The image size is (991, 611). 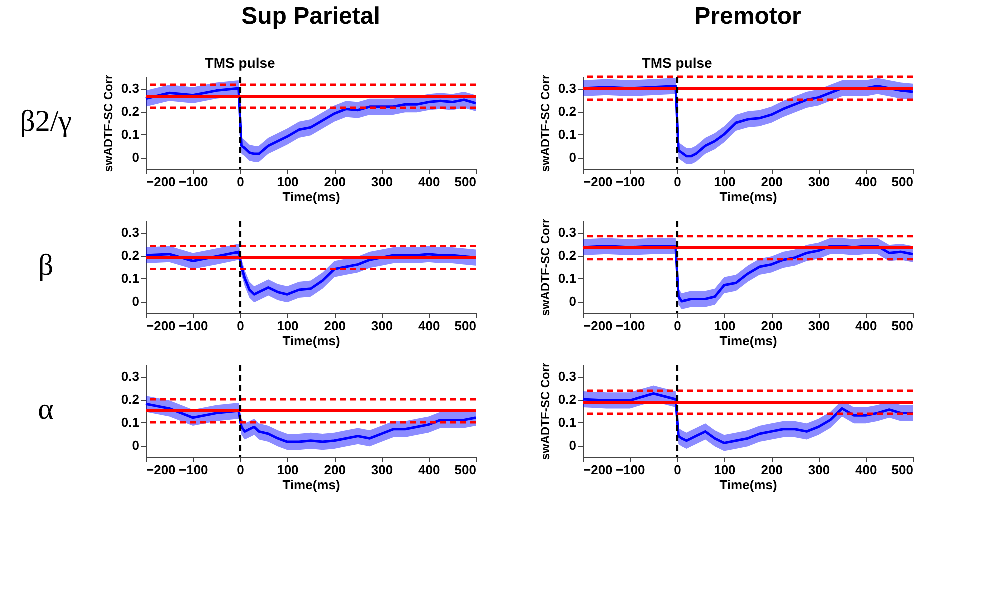 I want to click on text: β2/γ, so click(x=46, y=121).